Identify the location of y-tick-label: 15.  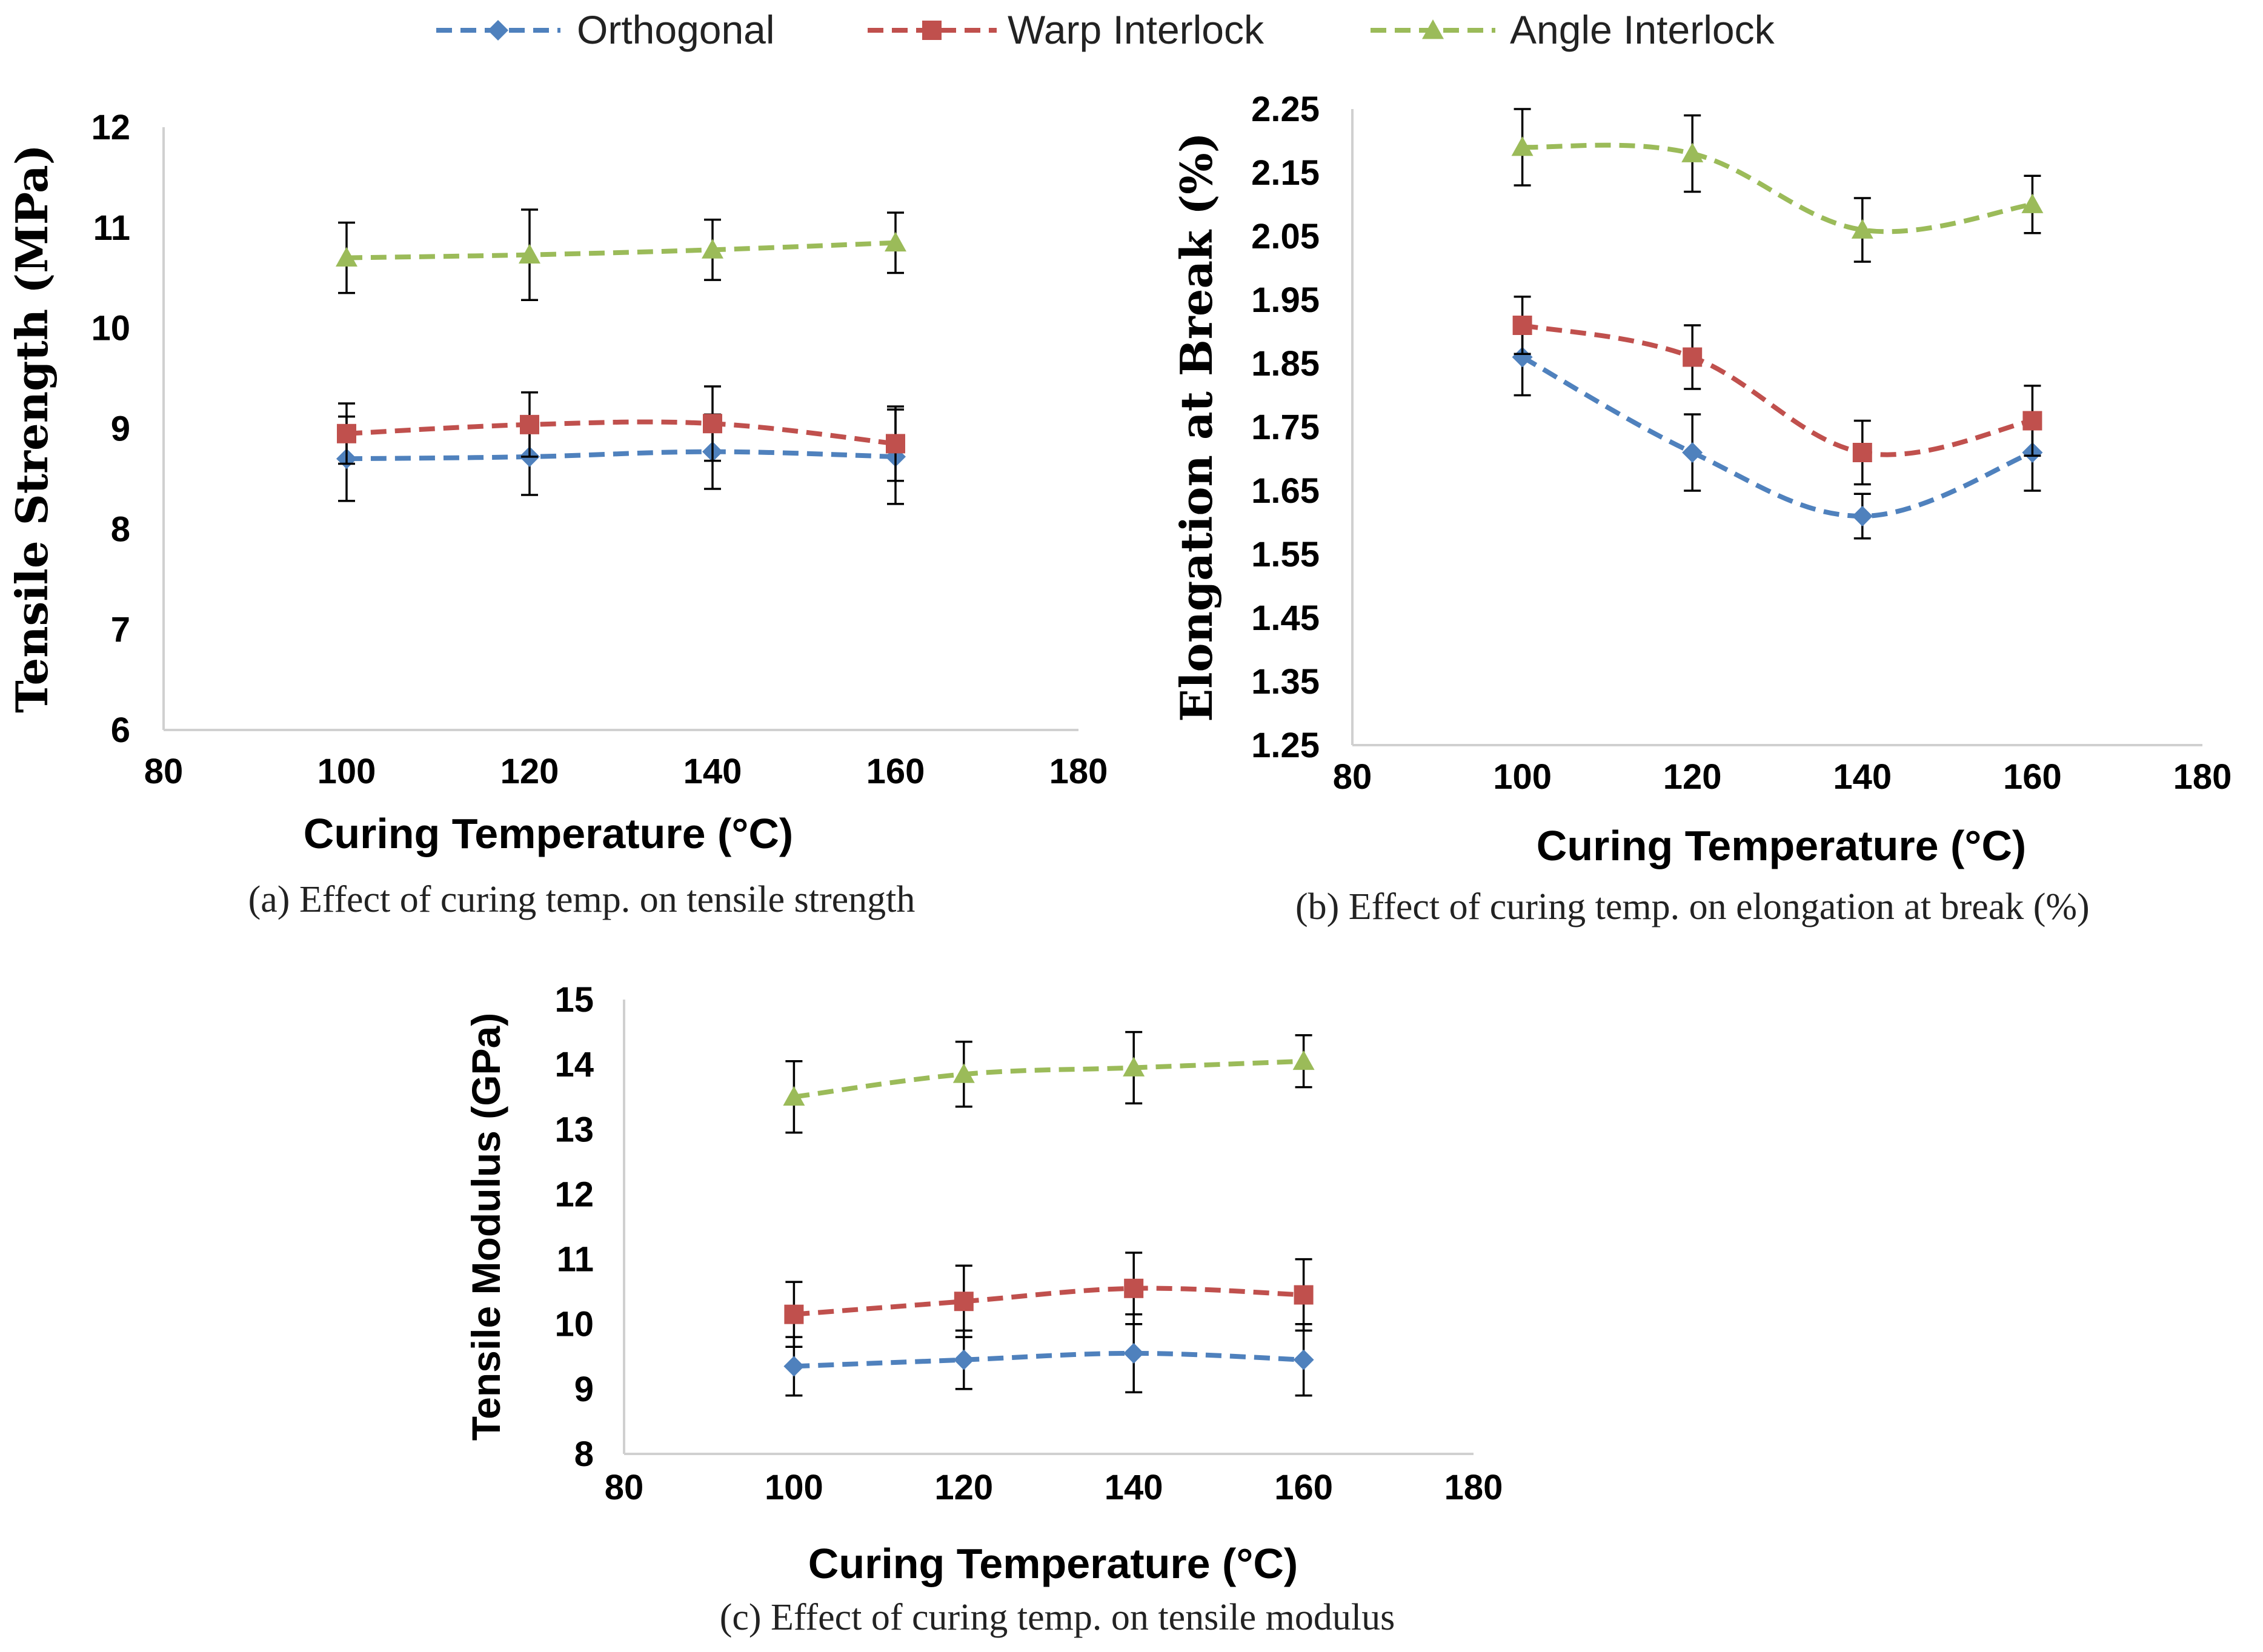
(574, 1000).